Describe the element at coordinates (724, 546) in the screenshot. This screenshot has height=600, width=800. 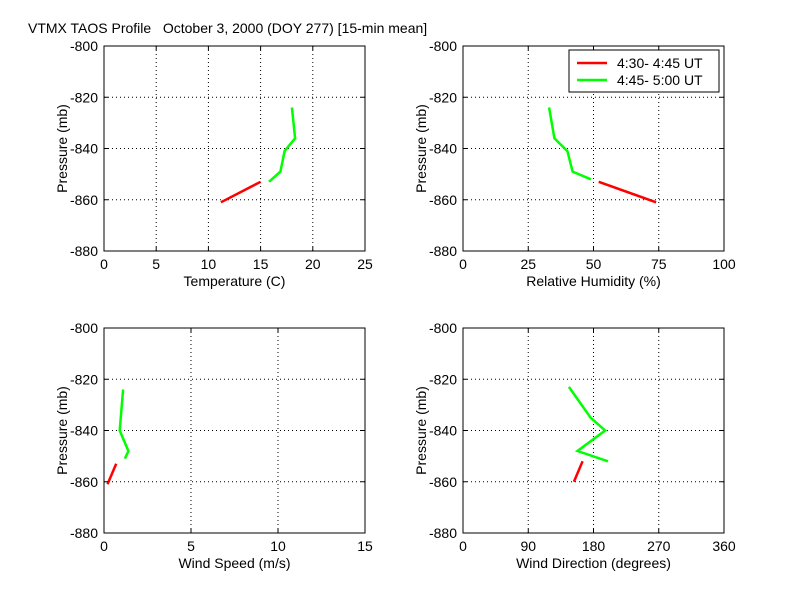
I see `x-tick-label: 360` at that location.